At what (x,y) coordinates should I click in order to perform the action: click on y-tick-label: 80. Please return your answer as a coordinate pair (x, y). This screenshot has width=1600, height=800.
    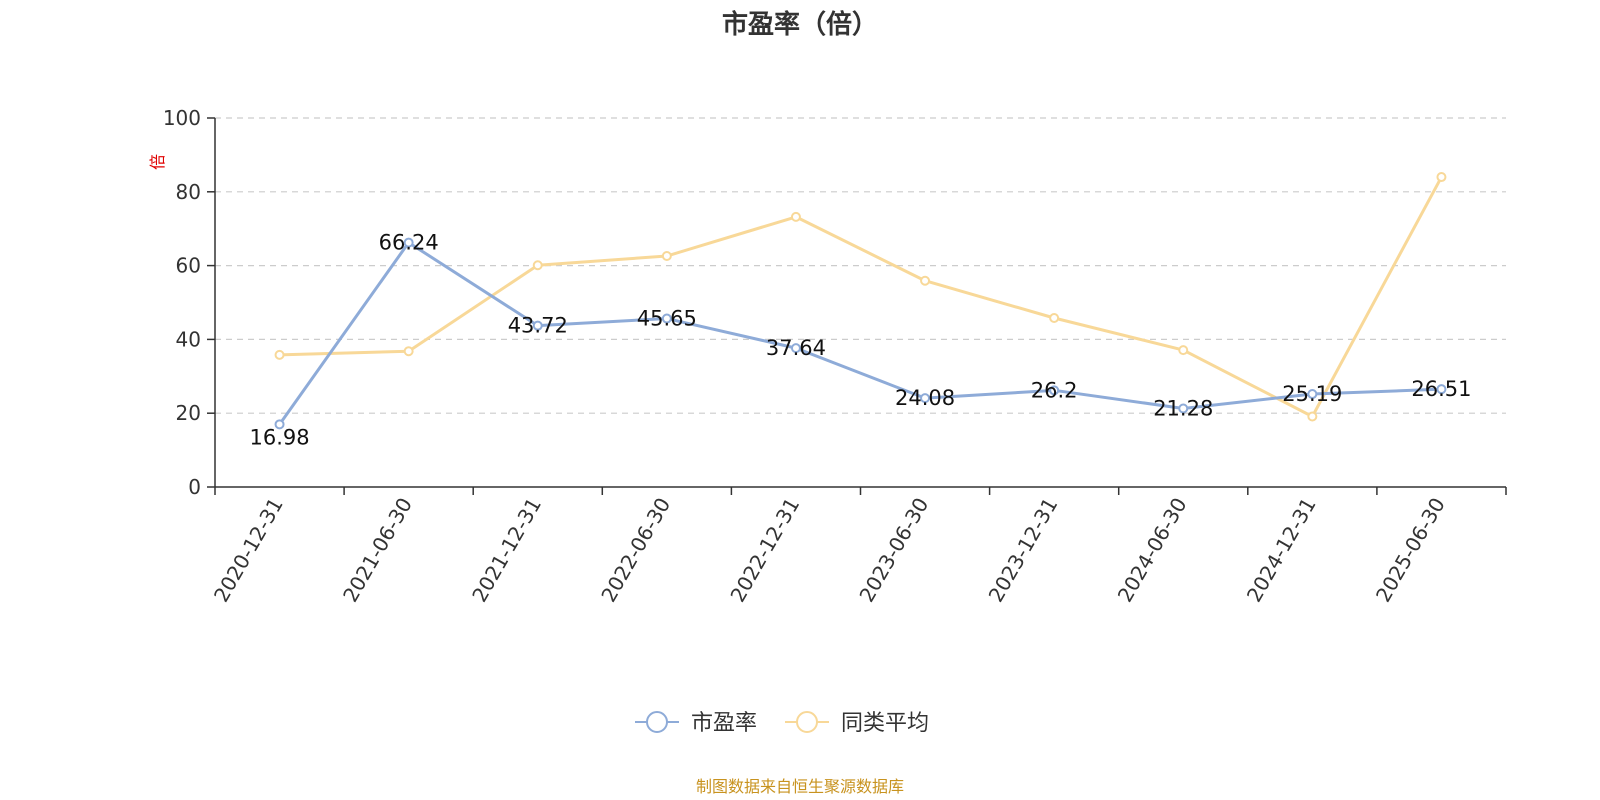
    Looking at the image, I should click on (188, 192).